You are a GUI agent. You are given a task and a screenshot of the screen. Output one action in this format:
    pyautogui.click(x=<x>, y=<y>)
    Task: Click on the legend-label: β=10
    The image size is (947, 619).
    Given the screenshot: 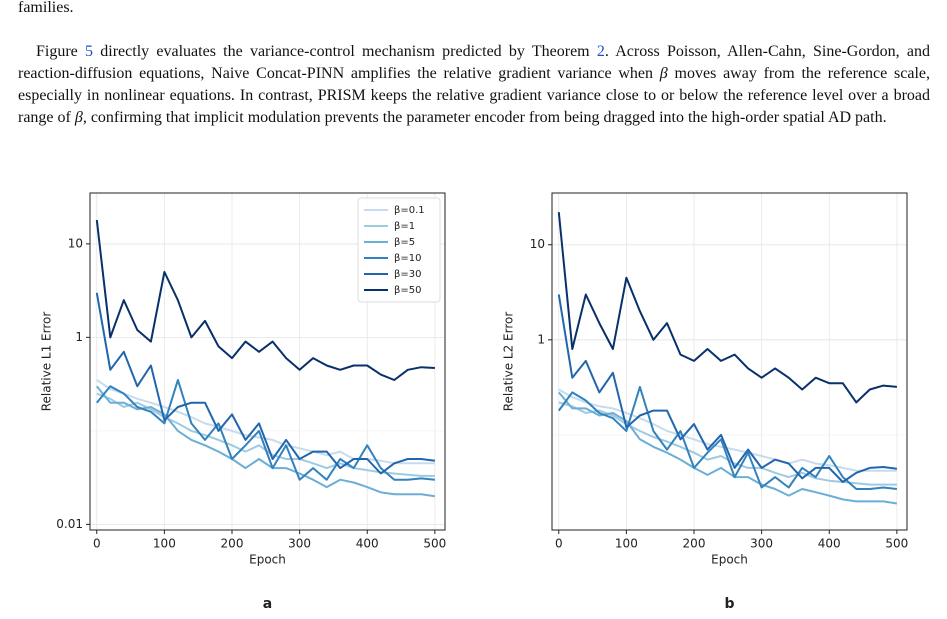 What is the action you would take?
    pyautogui.click(x=408, y=258)
    